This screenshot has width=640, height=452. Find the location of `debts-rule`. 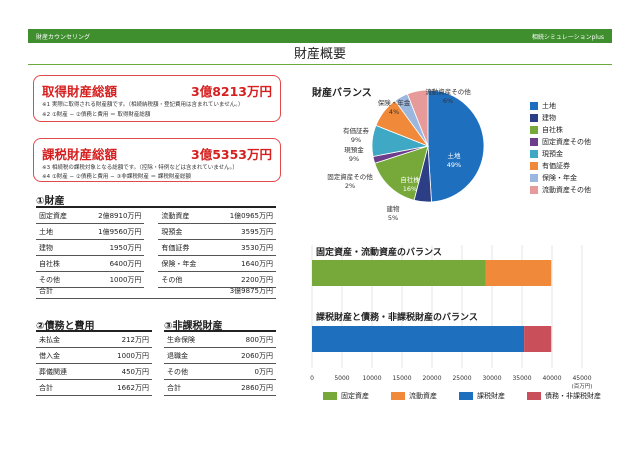

debts-rule is located at coordinates (94, 331).